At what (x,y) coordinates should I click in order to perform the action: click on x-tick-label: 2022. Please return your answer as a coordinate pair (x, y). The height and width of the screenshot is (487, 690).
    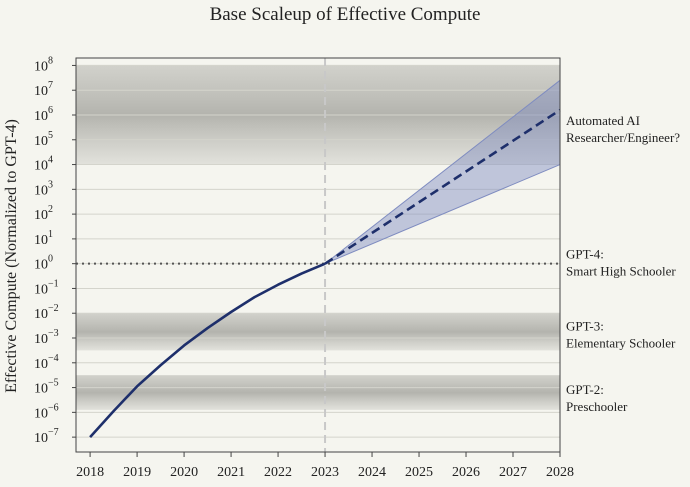
    Looking at the image, I should click on (278, 472).